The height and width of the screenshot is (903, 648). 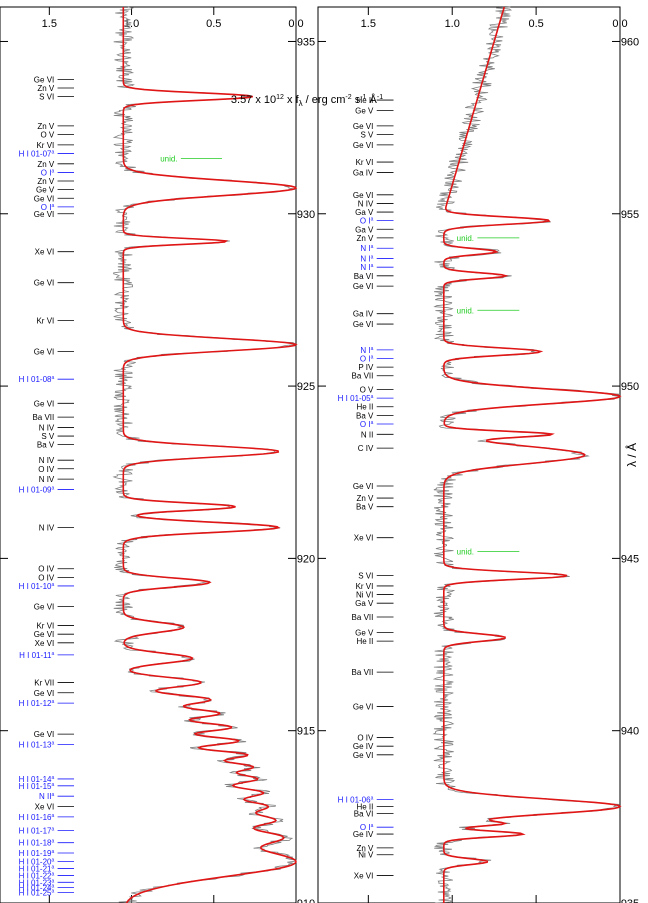 What do you see at coordinates (363, 672) in the screenshot?
I see `line-id-label: Ba VII` at bounding box center [363, 672].